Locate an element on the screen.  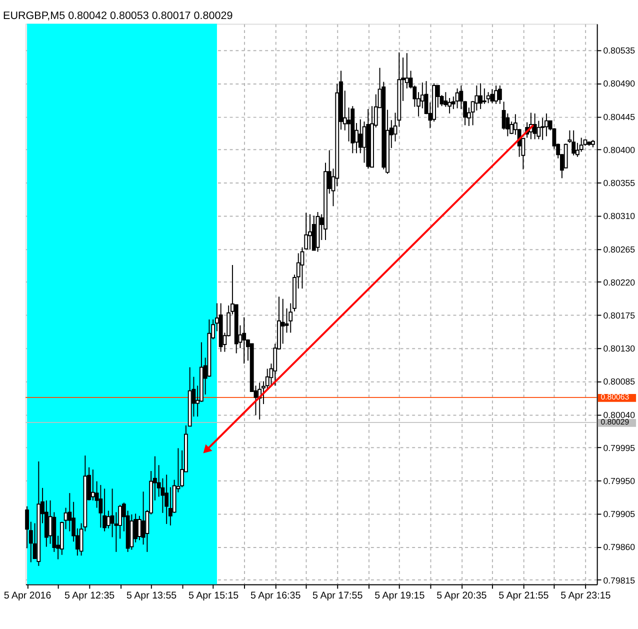
y-tick-label: 0.79860 is located at coordinates (619, 547).